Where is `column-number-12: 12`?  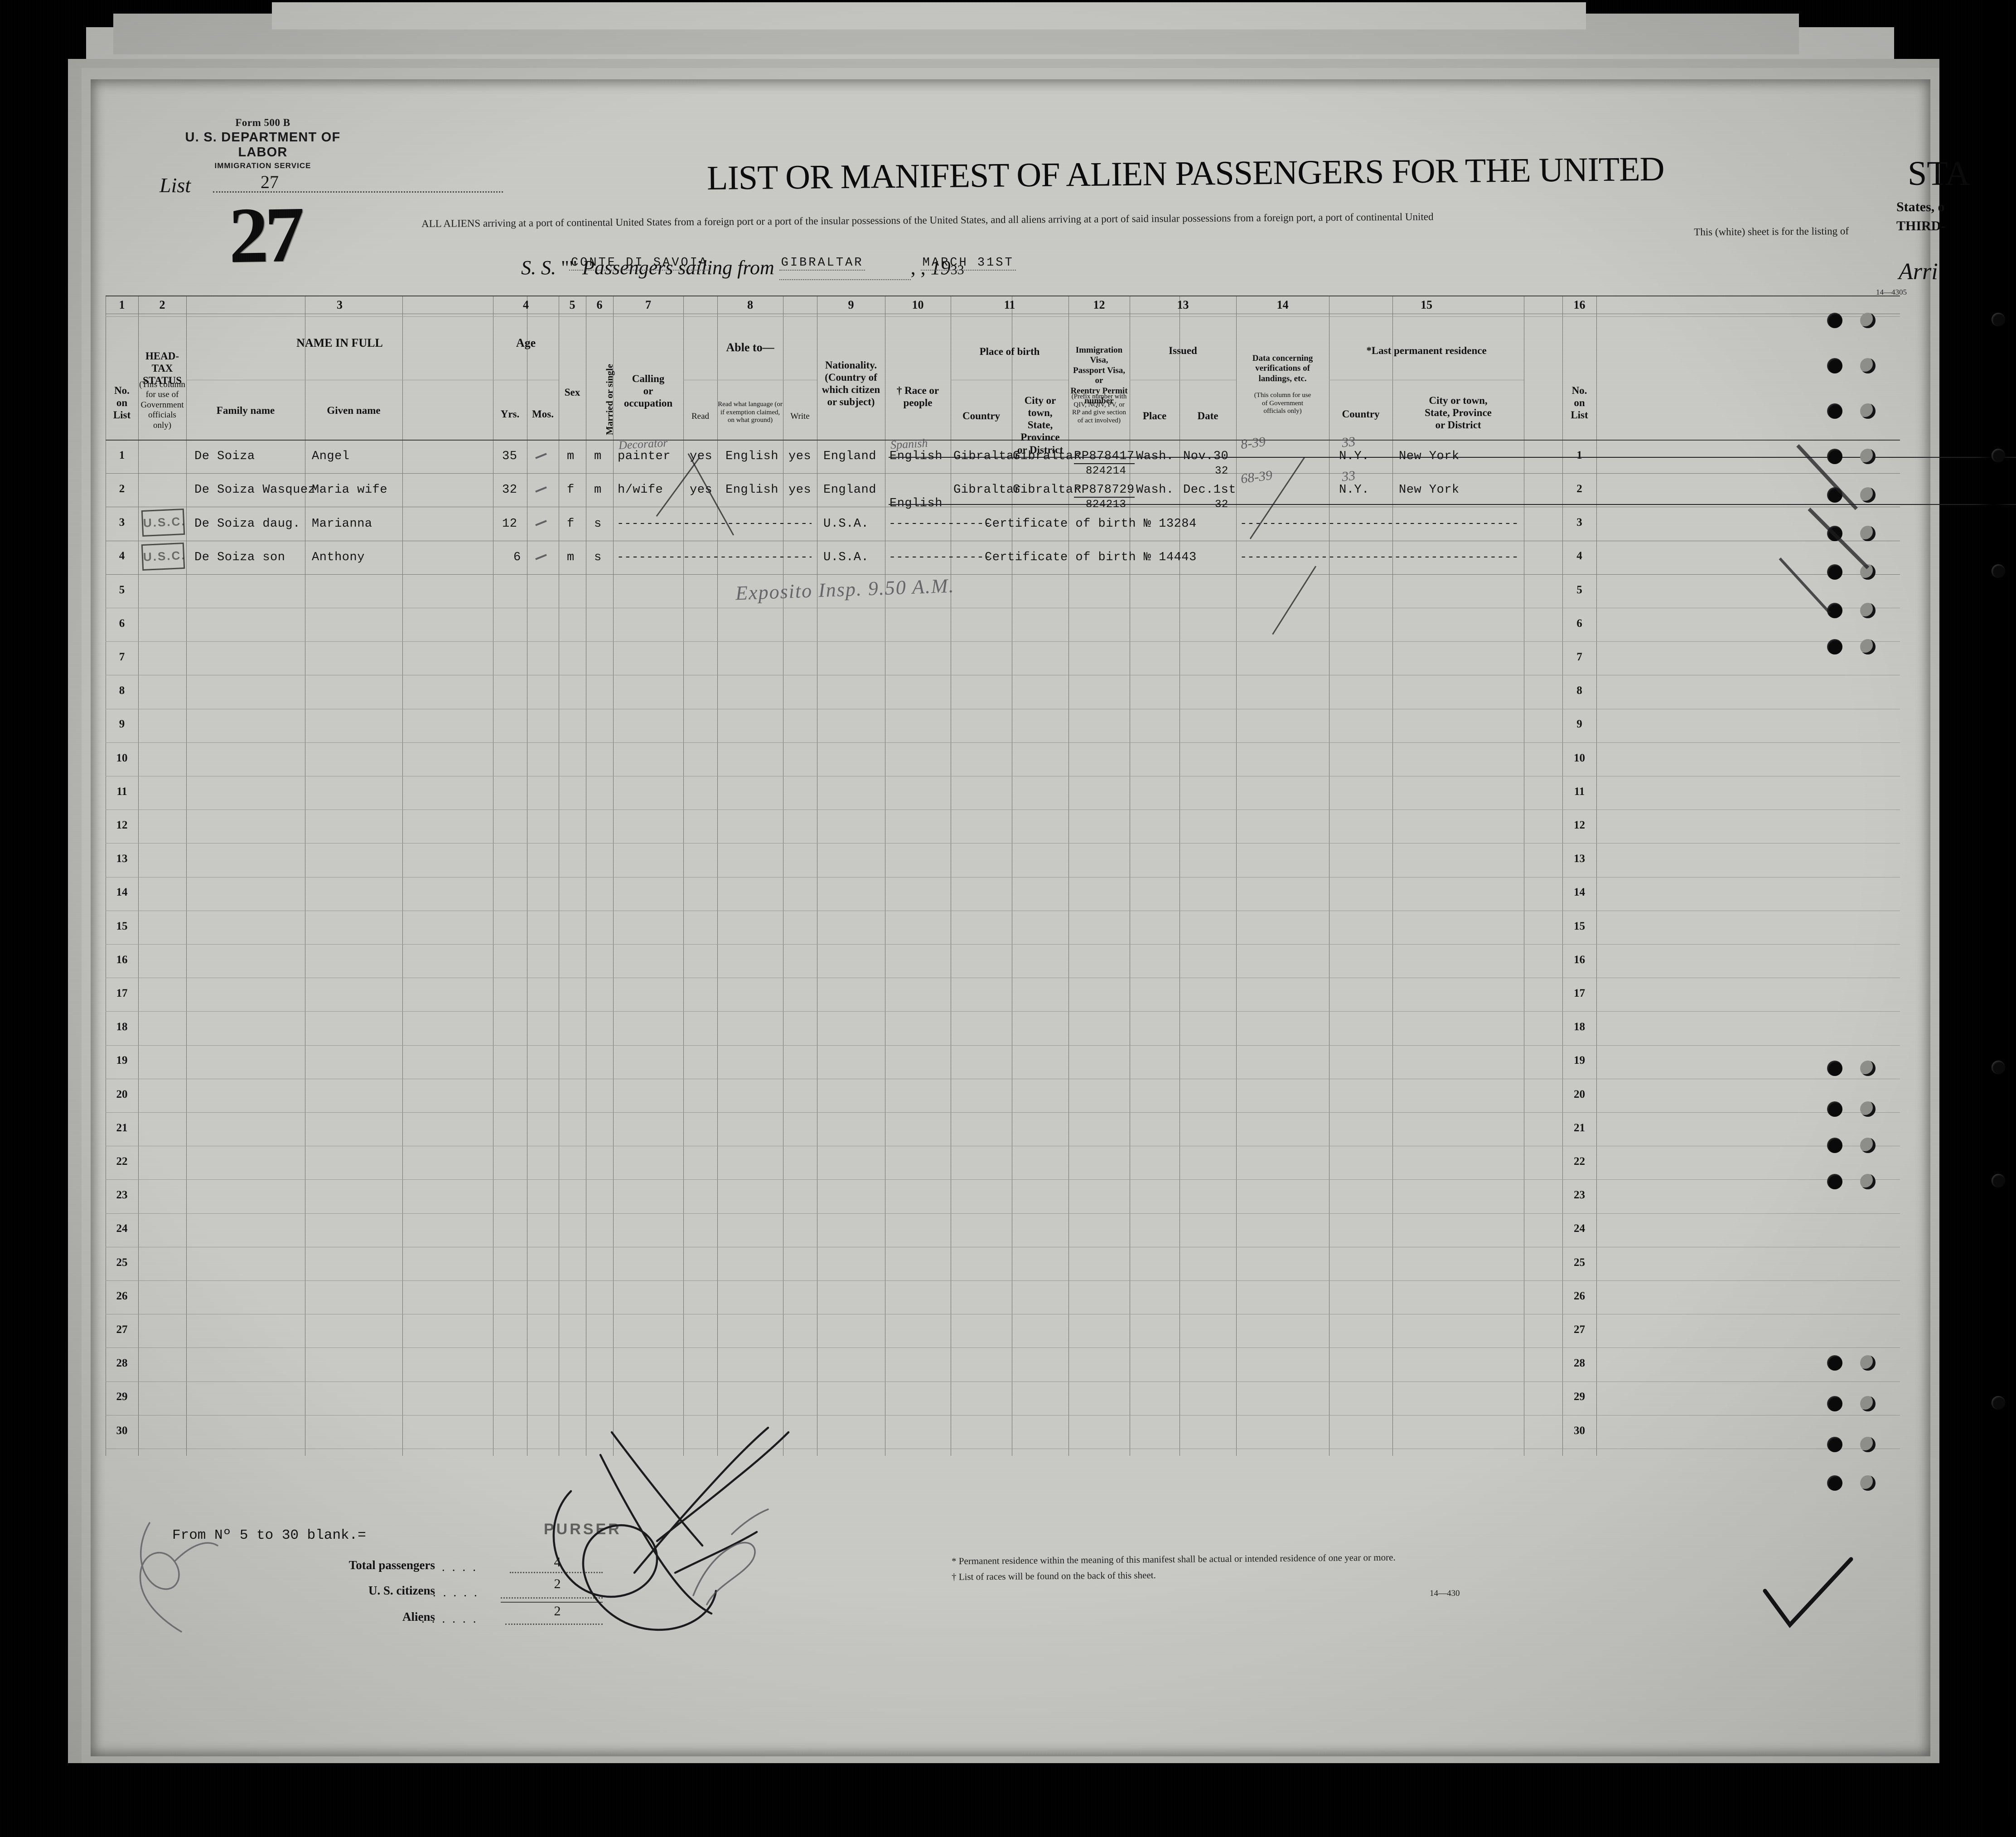
column-number-12: 12 is located at coordinates (1099, 304).